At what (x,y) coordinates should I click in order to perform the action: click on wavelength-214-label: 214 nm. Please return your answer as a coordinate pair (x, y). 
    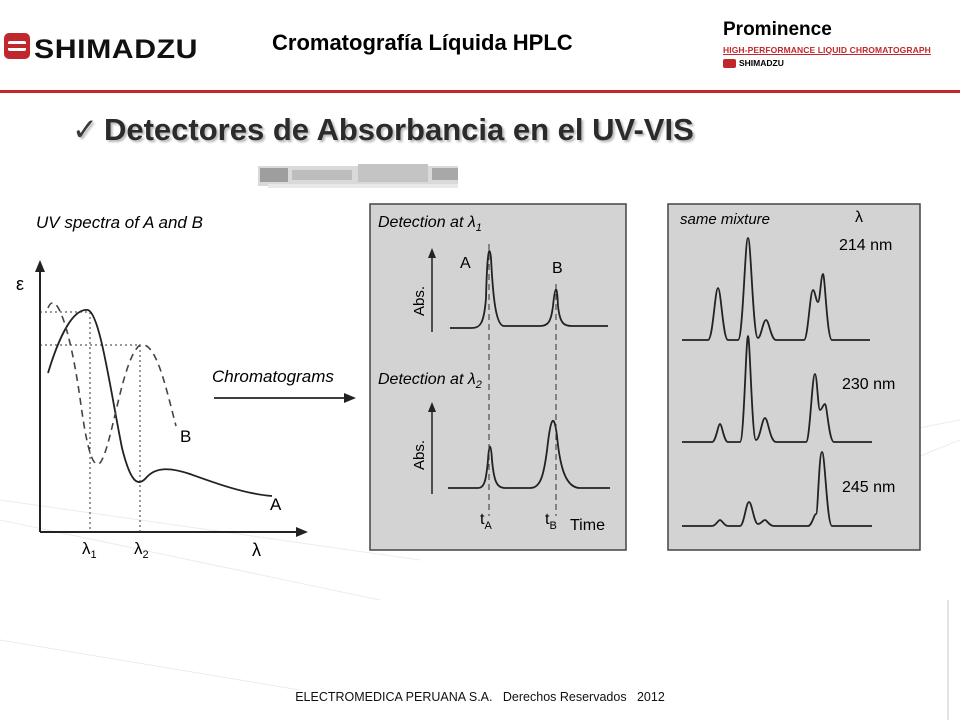
    Looking at the image, I should click on (865, 245).